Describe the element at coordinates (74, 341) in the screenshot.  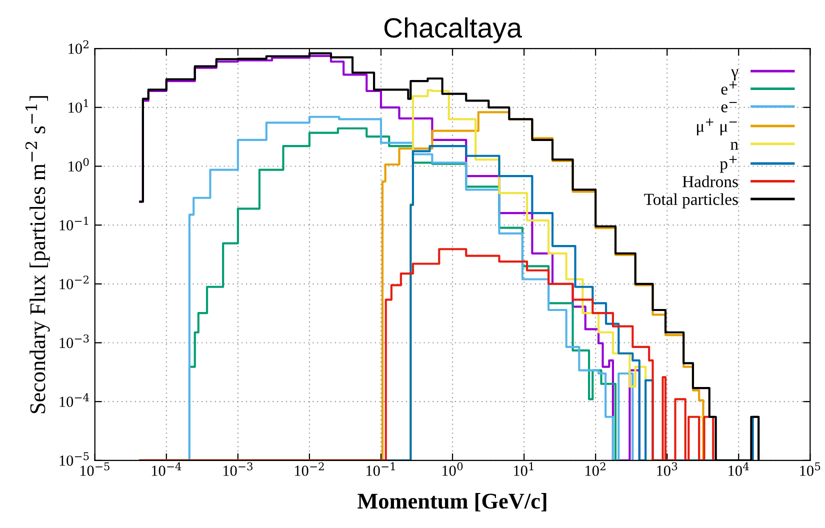
I see `y-tick-label: 10$^{−3}$` at that location.